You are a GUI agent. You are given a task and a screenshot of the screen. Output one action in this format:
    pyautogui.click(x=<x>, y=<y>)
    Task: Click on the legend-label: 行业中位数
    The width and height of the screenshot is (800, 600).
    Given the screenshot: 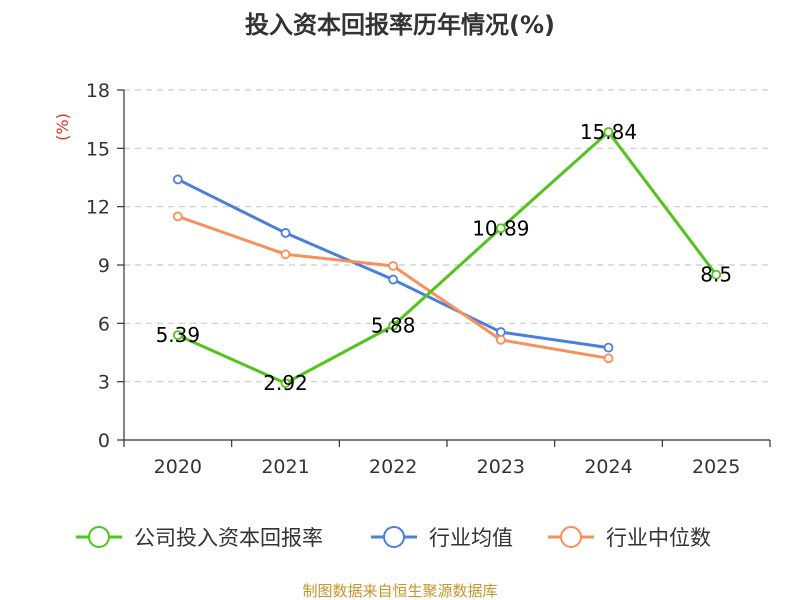 What is the action you would take?
    pyautogui.click(x=658, y=538)
    